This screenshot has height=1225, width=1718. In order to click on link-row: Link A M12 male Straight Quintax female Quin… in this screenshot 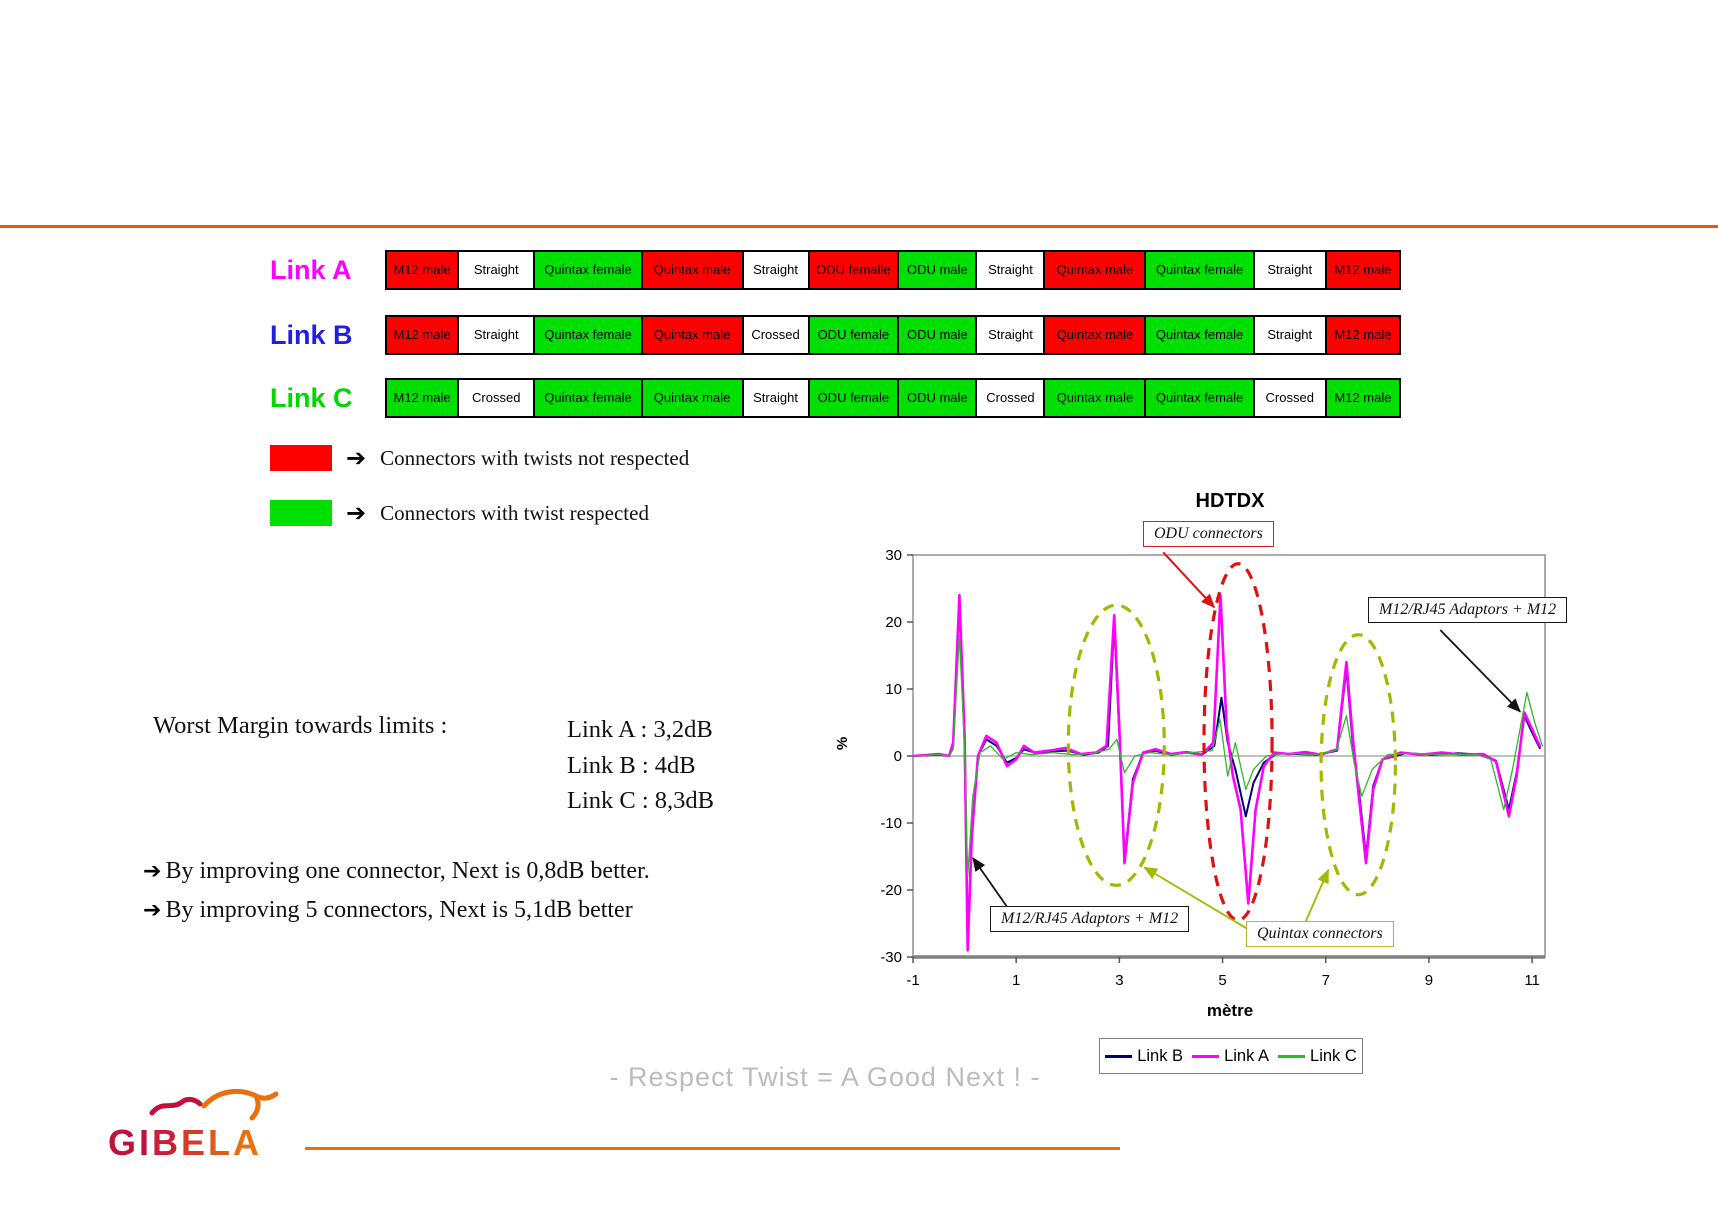, I will do `click(859, 270)`.